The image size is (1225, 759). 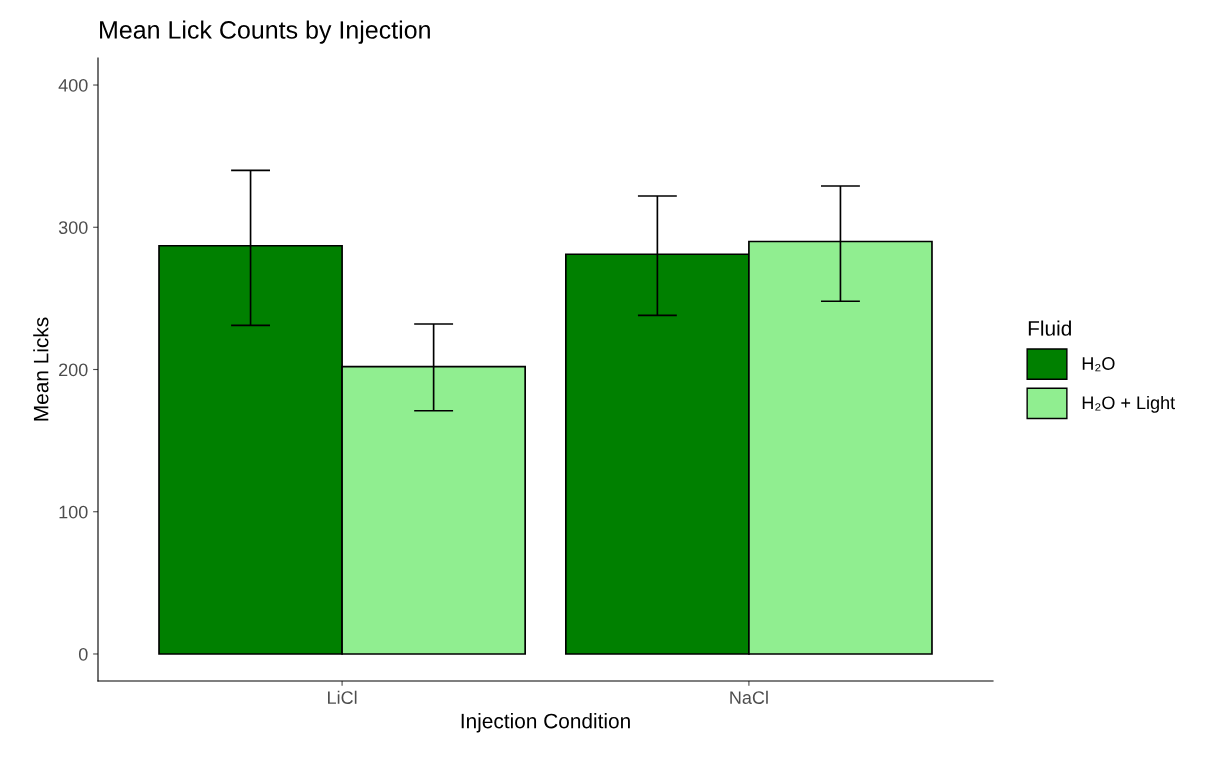 What do you see at coordinates (73, 227) in the screenshot?
I see `y-tick-label: 300` at bounding box center [73, 227].